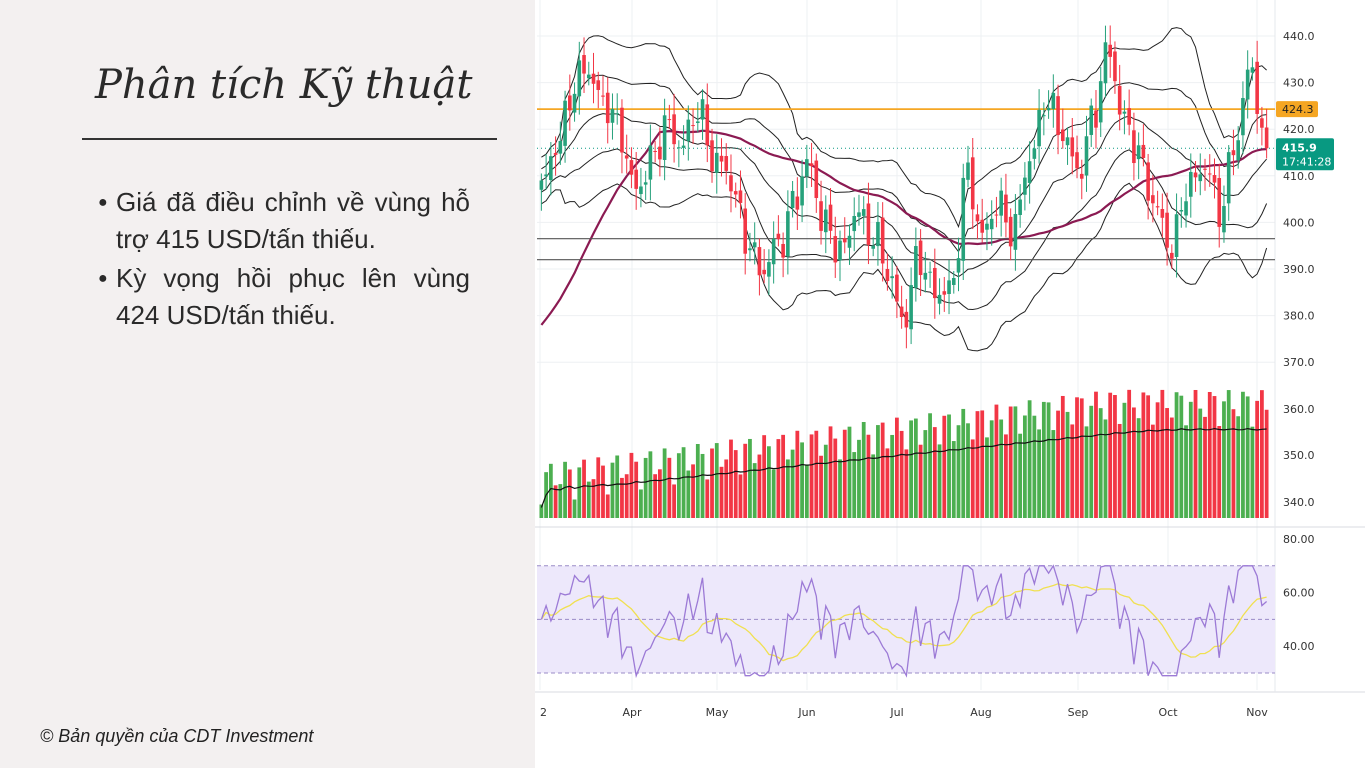  I want to click on rsi-band-fill, so click(906, 619).